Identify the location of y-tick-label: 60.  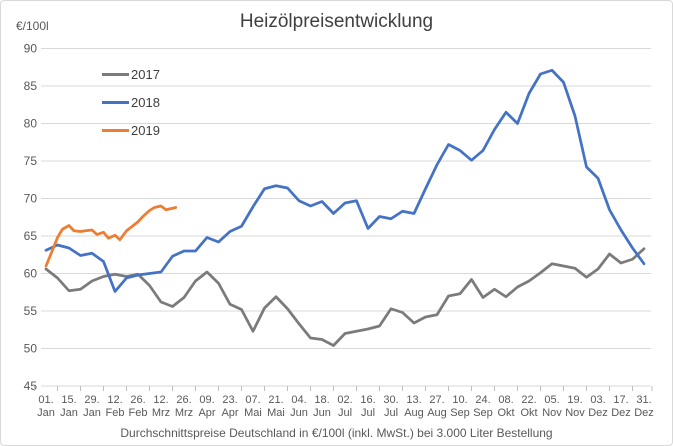
(31, 274).